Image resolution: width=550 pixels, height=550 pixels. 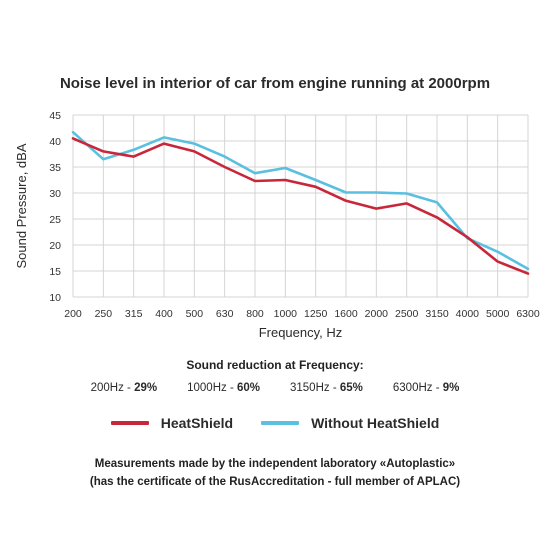 I want to click on x-tick-label: 2500, so click(x=407, y=314).